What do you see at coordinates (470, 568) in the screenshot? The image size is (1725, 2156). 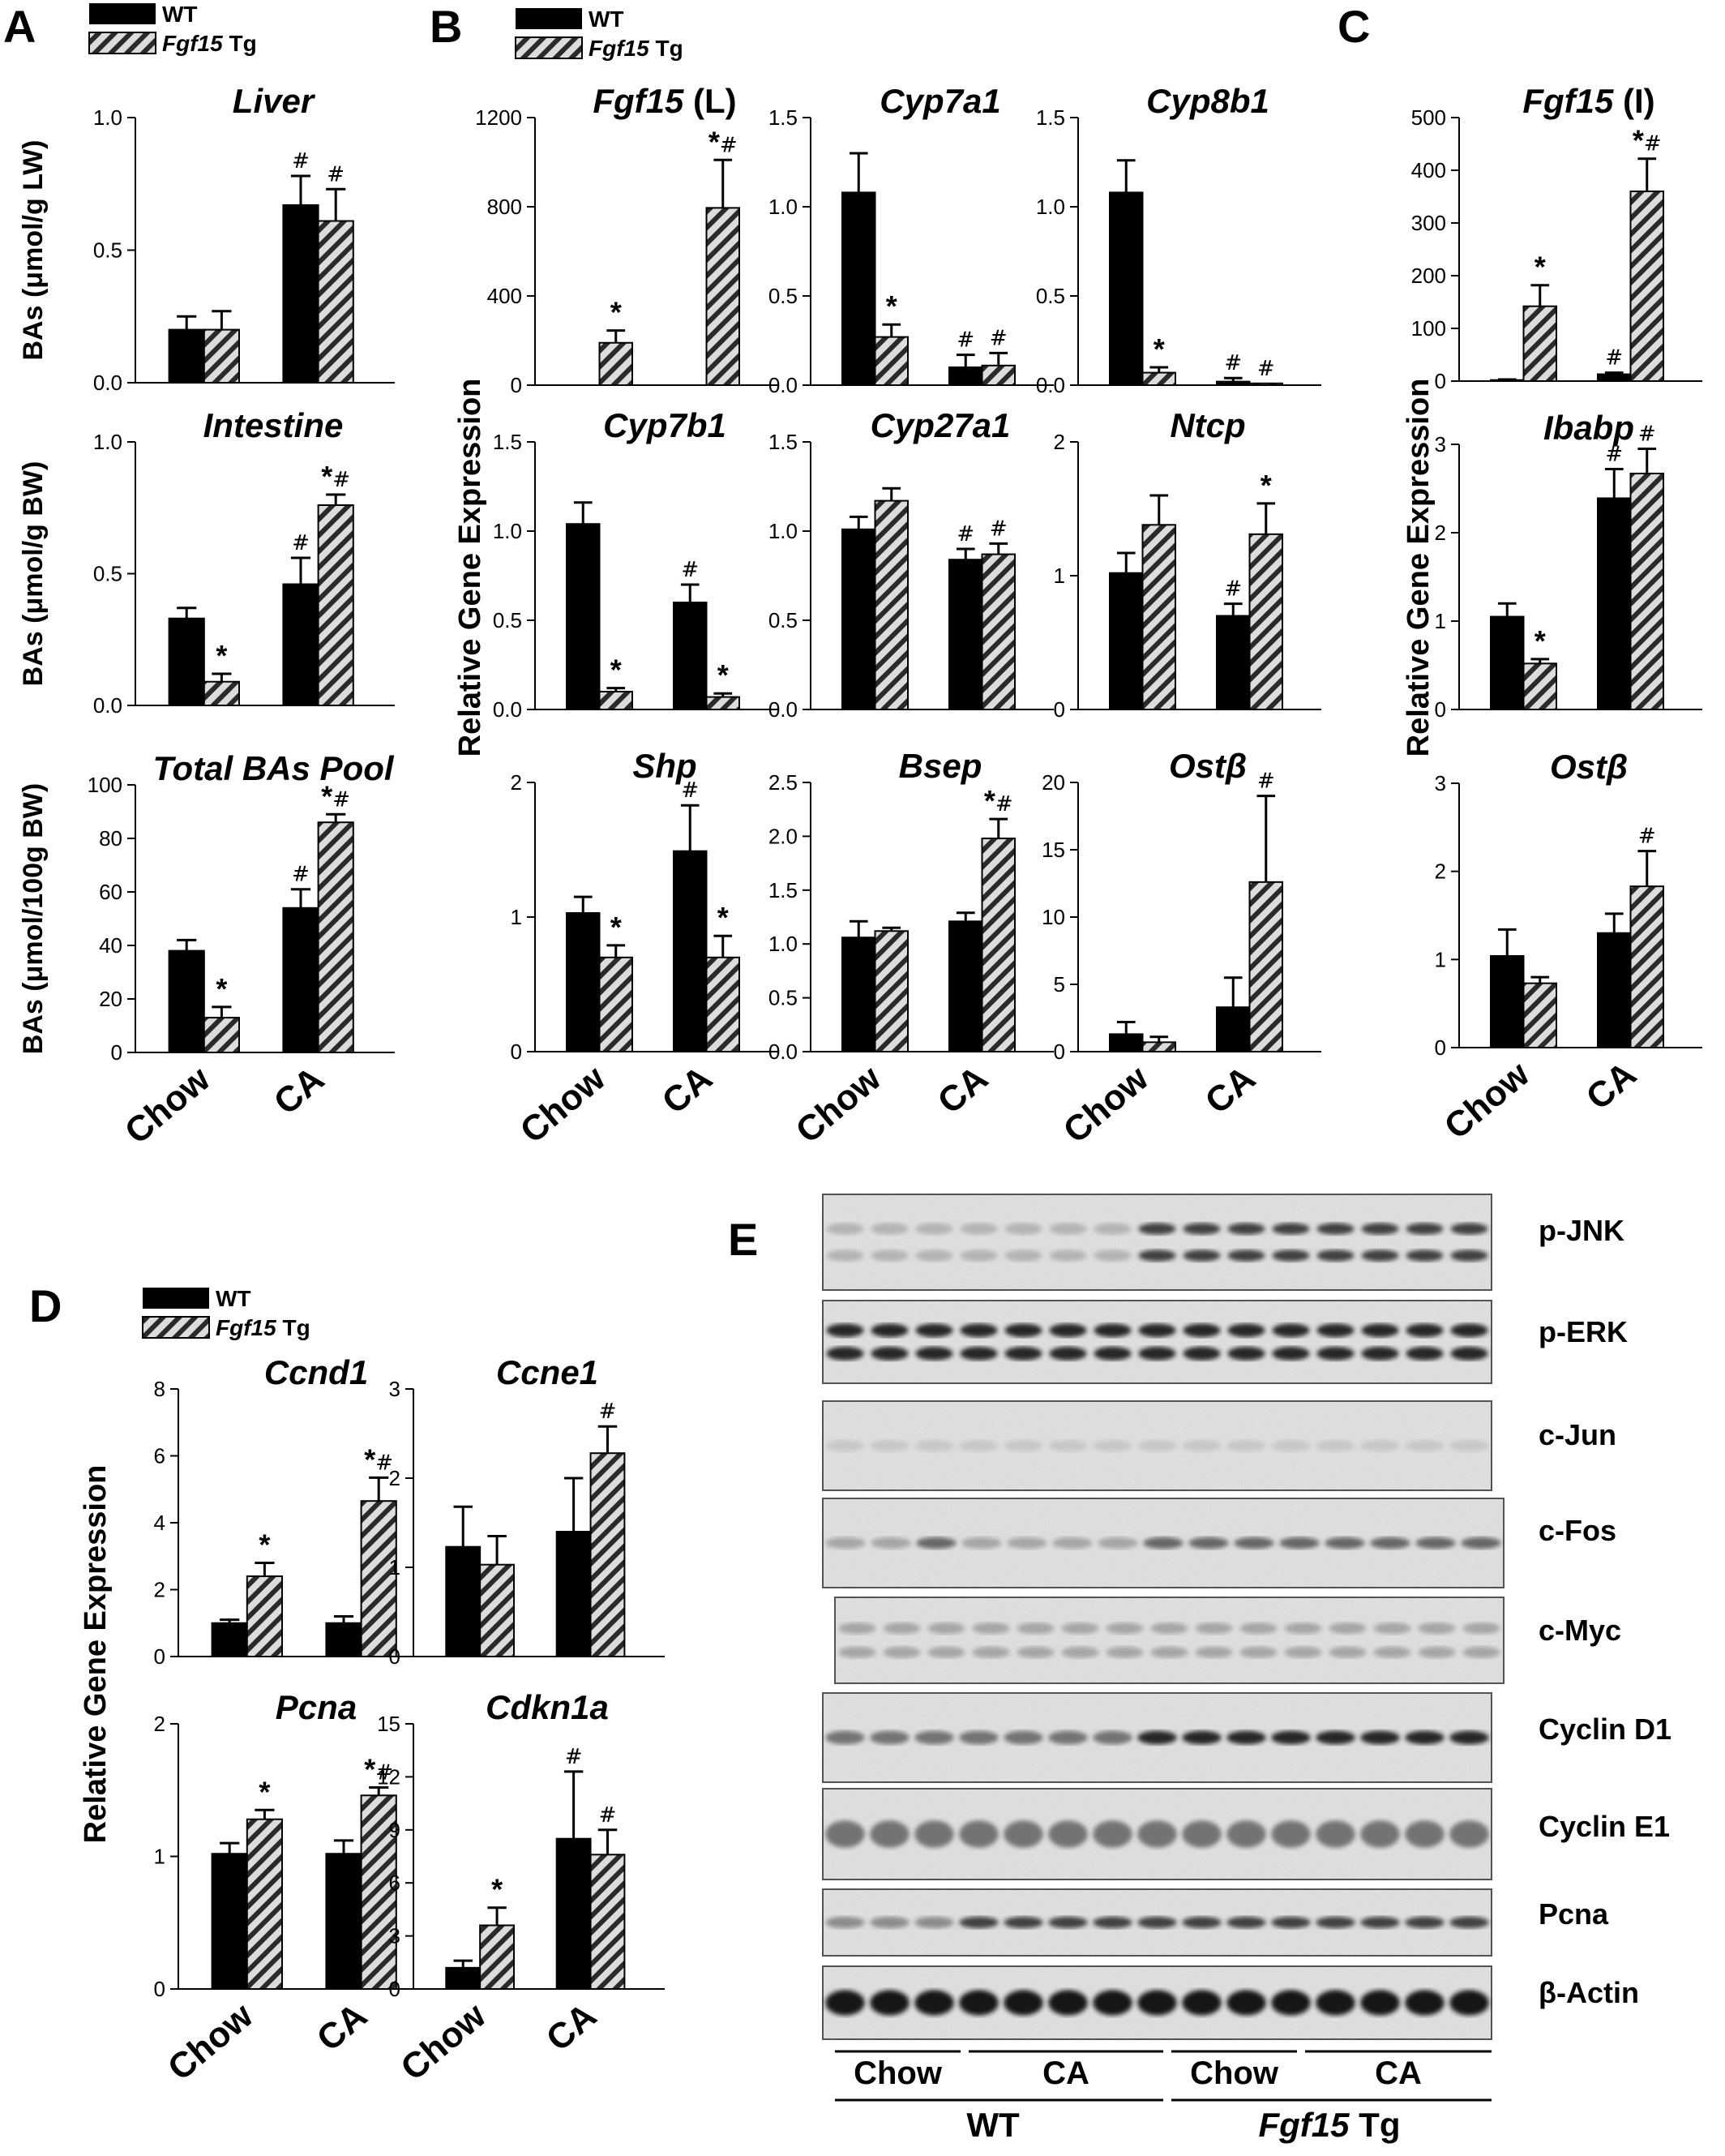 I see `panel-b-ylabel: Relative Gene Expression` at bounding box center [470, 568].